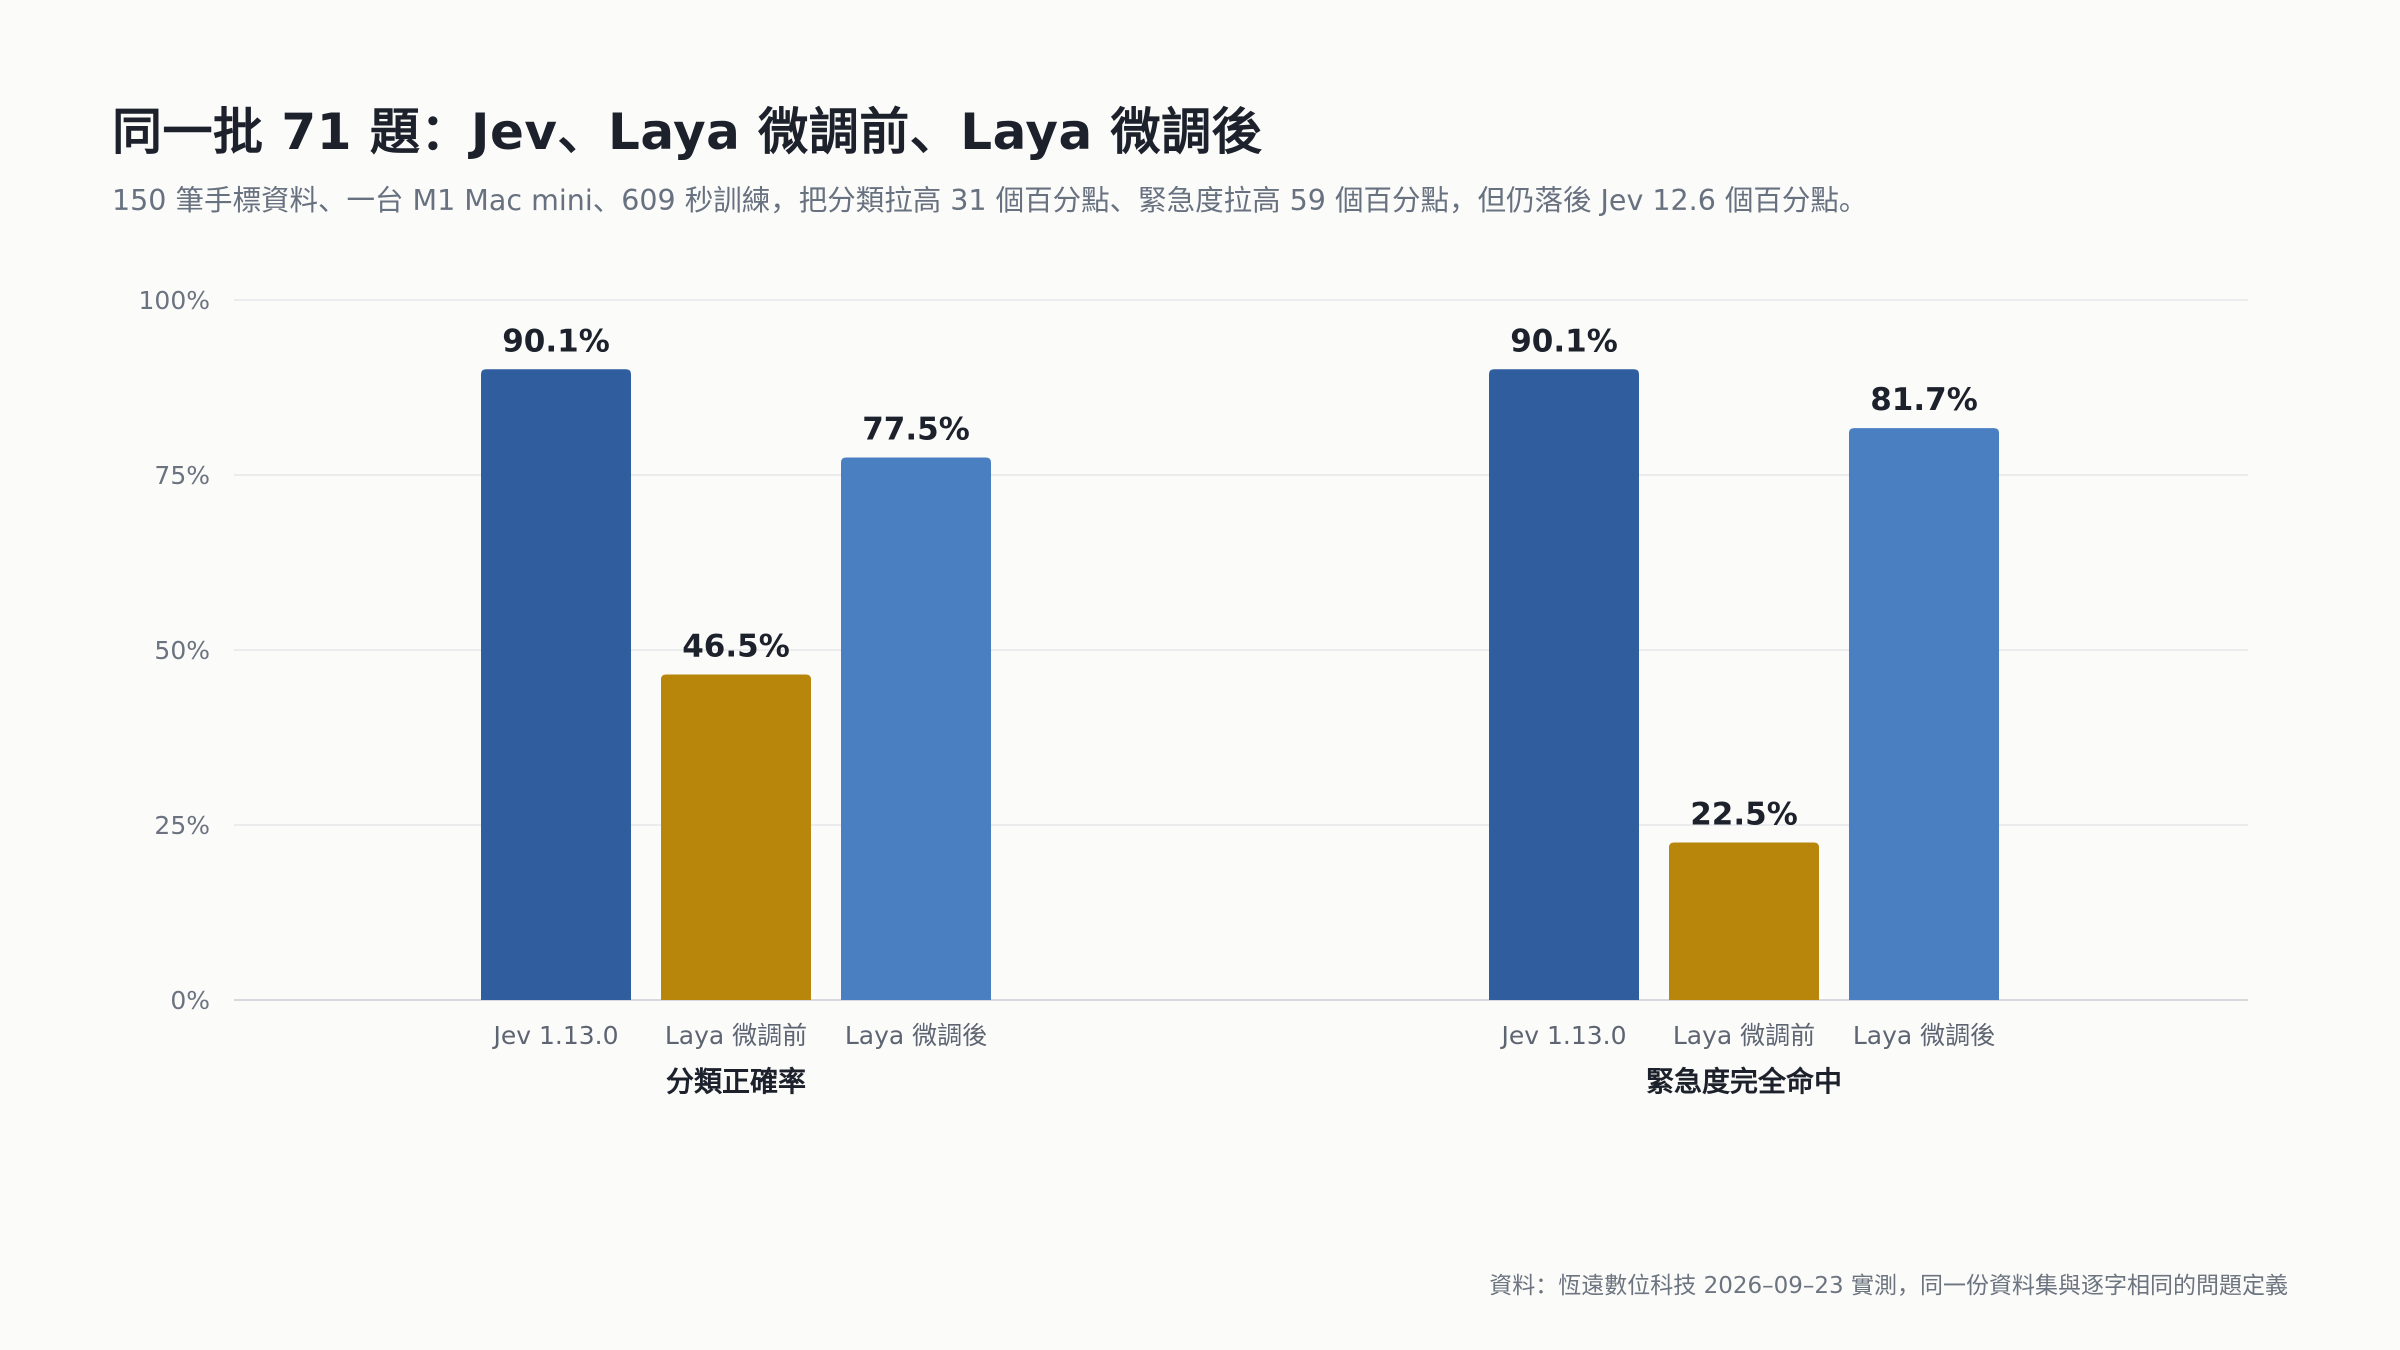 The height and width of the screenshot is (1350, 2400). I want to click on y-tick-label: 50%, so click(182, 650).